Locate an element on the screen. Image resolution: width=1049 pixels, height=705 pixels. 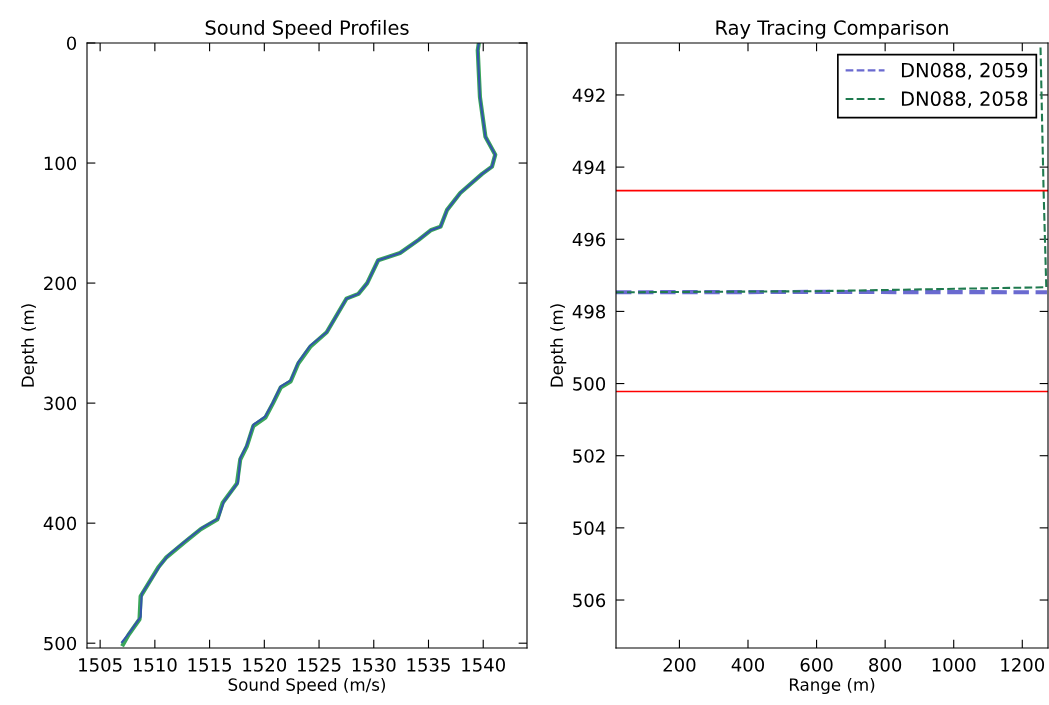
chart-title: Sound Speed Profiles is located at coordinates (307, 29).